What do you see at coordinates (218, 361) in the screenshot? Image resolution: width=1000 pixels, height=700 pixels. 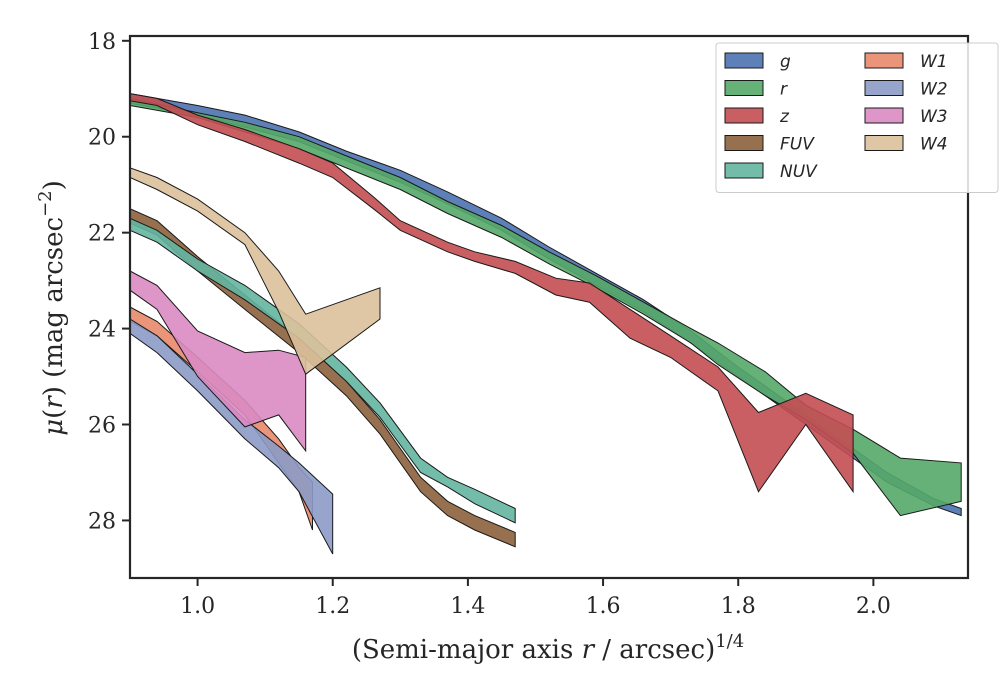 I see `band-w3` at bounding box center [218, 361].